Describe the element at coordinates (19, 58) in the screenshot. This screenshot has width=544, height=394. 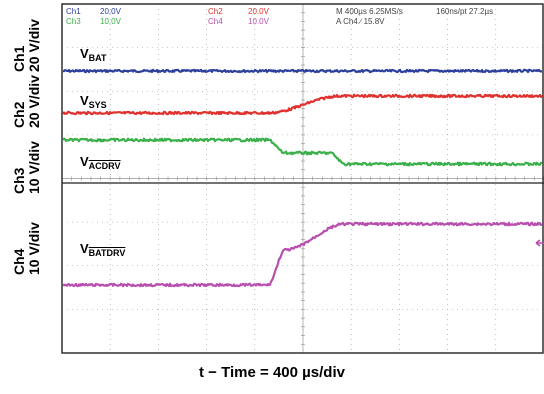
I see `ch1-label: Ch1` at that location.